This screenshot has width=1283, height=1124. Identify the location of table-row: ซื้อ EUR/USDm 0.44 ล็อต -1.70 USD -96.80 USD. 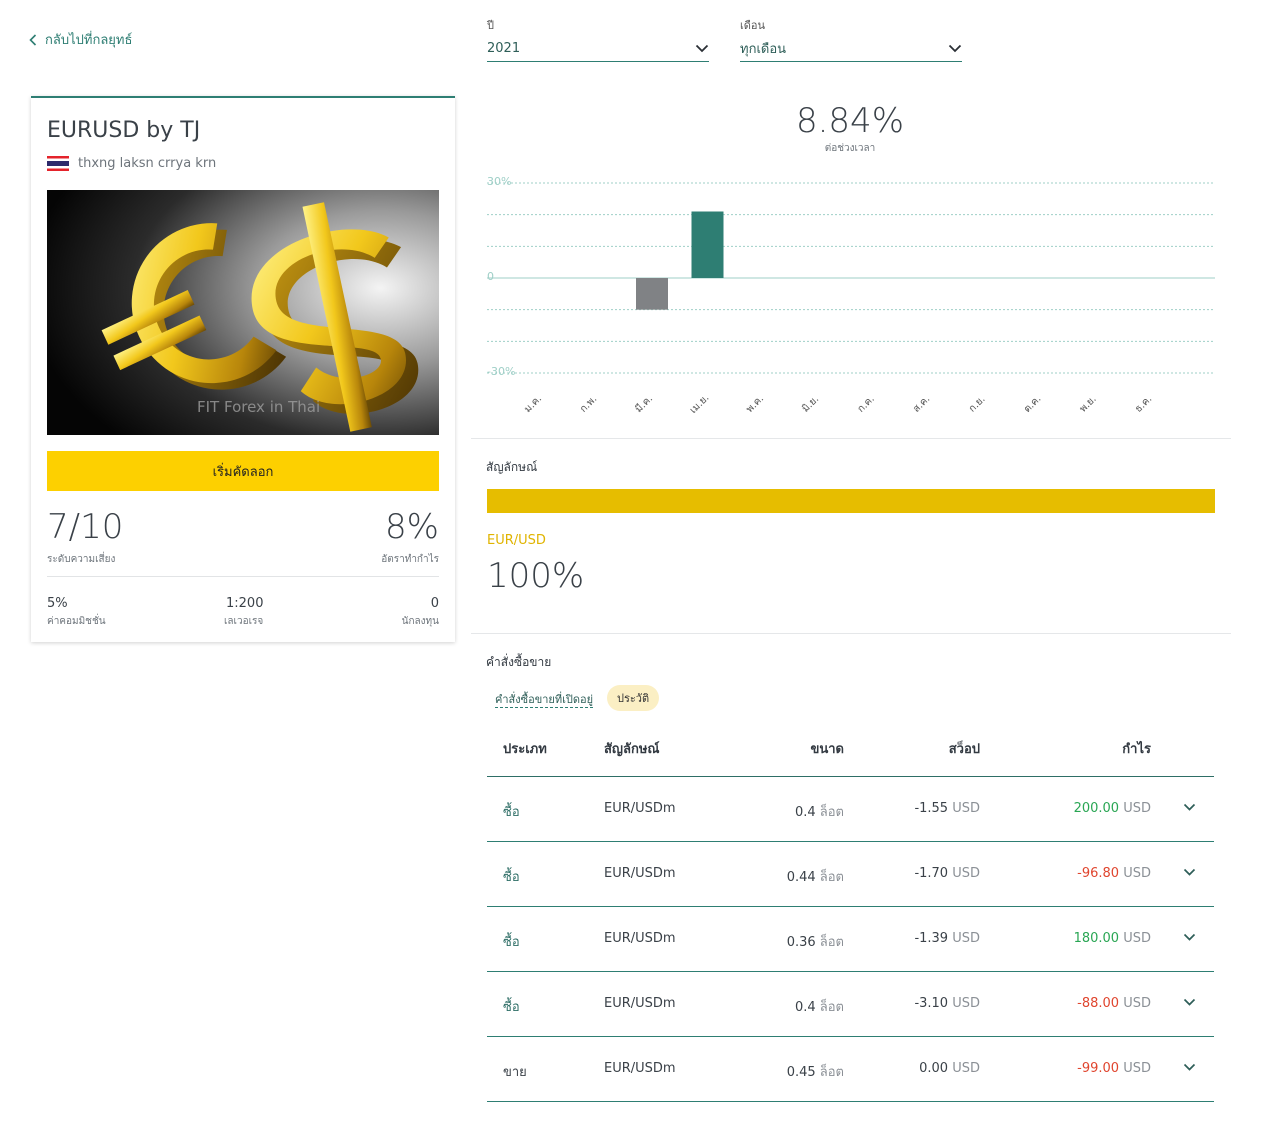
(850, 874).